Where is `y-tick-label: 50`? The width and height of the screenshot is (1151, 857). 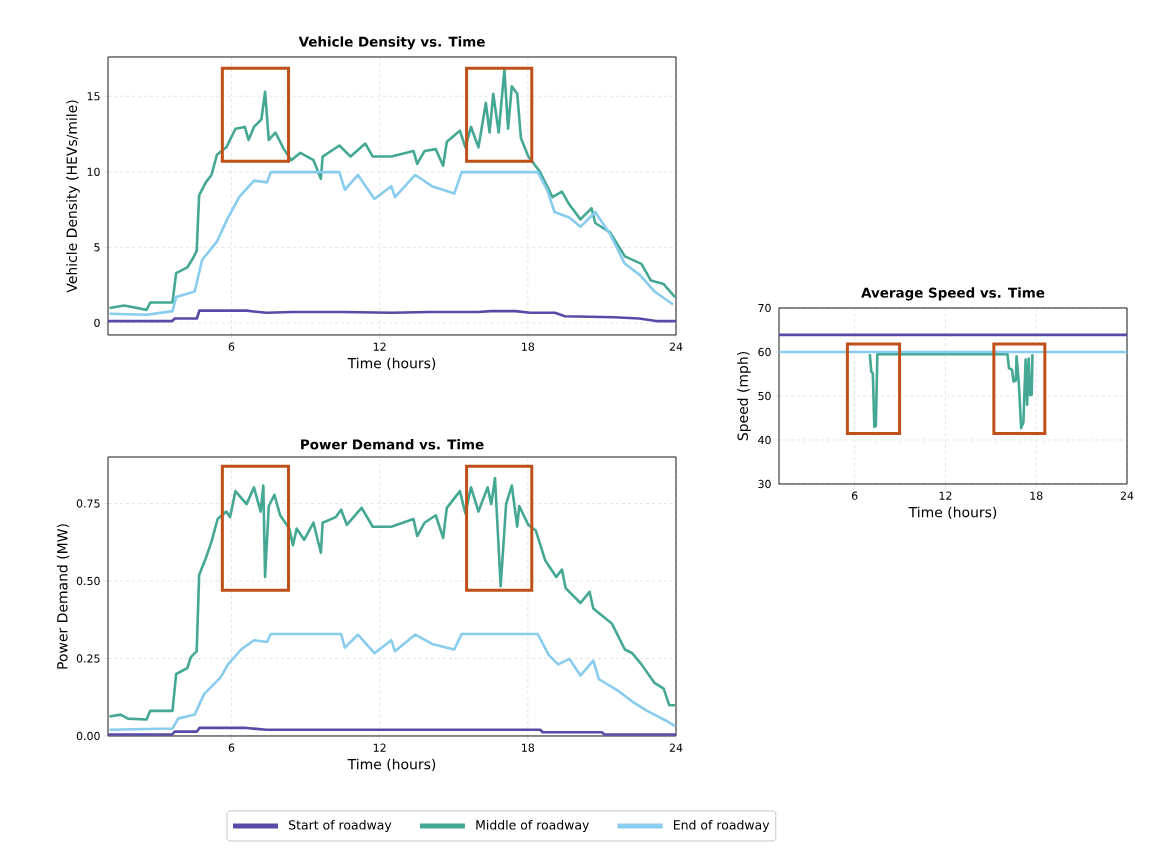
y-tick-label: 50 is located at coordinates (764, 396).